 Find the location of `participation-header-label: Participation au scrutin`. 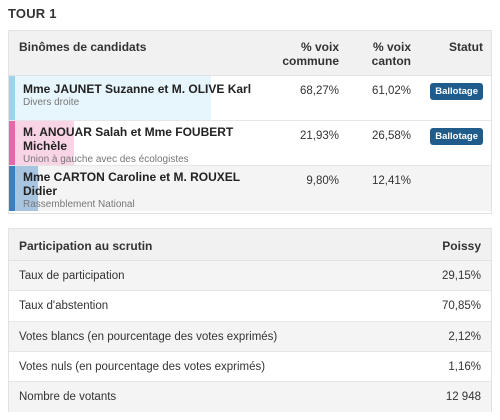

participation-header-label: Participation au scrutin is located at coordinates (86, 246).